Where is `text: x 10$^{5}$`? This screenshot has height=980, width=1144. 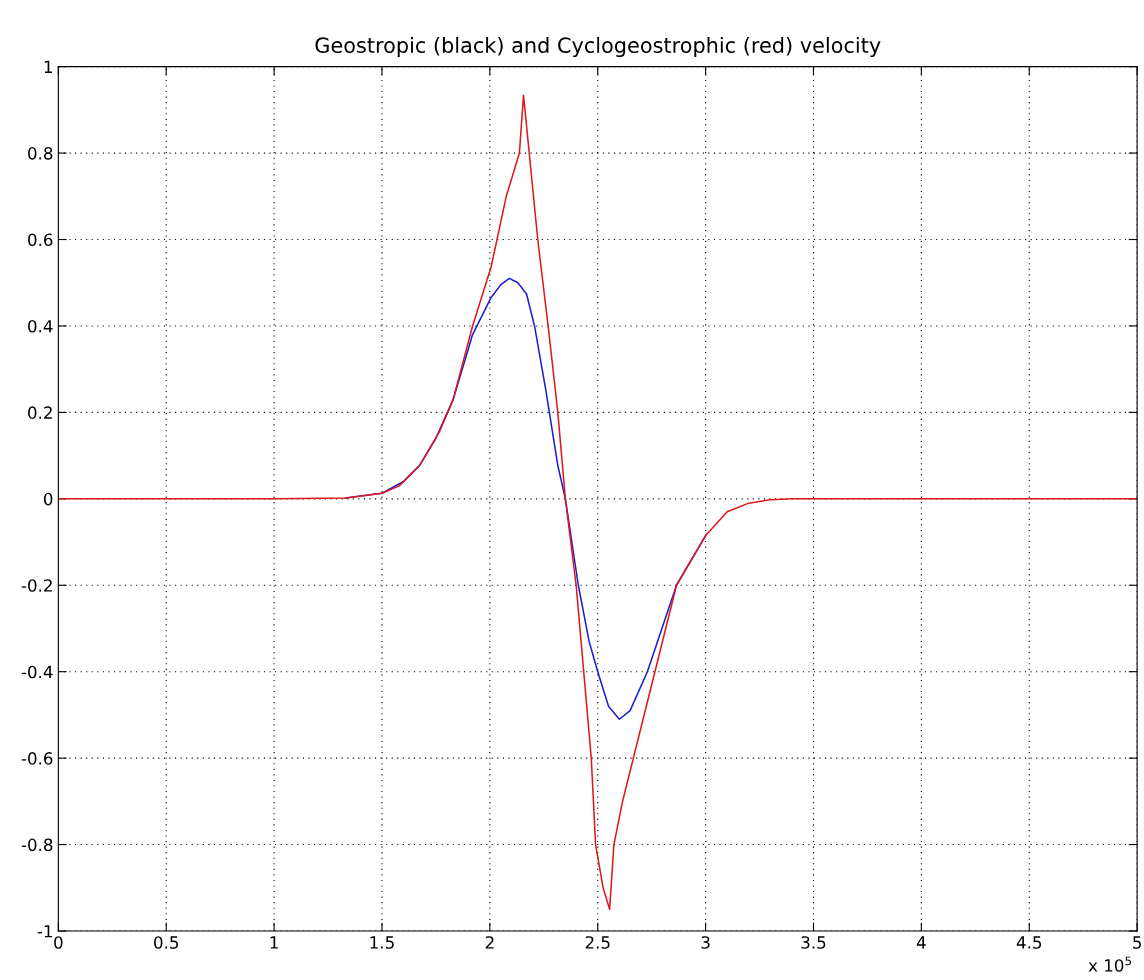
text: x 10$^{5}$ is located at coordinates (1109, 964).